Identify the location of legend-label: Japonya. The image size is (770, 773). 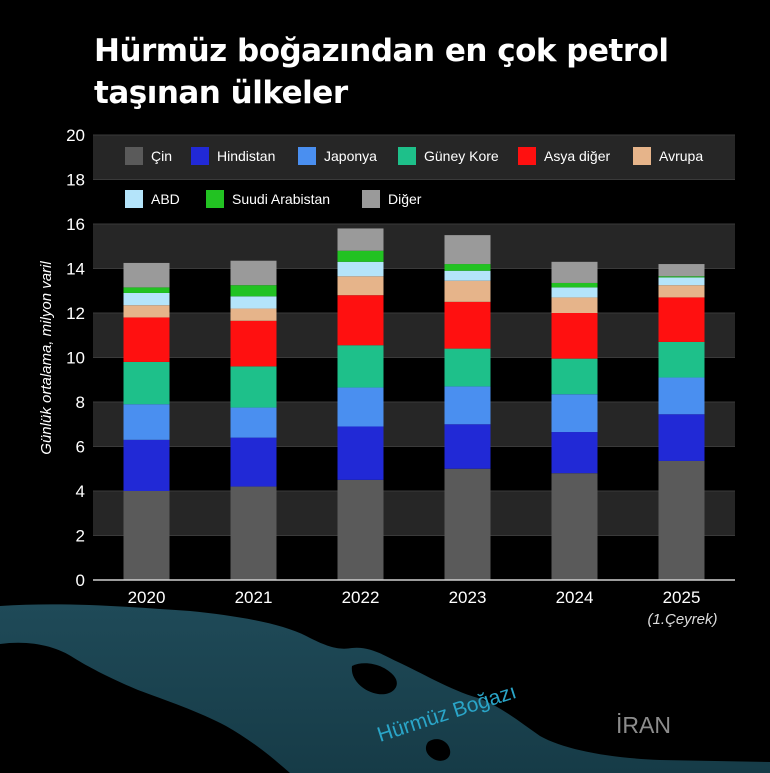
(350, 156).